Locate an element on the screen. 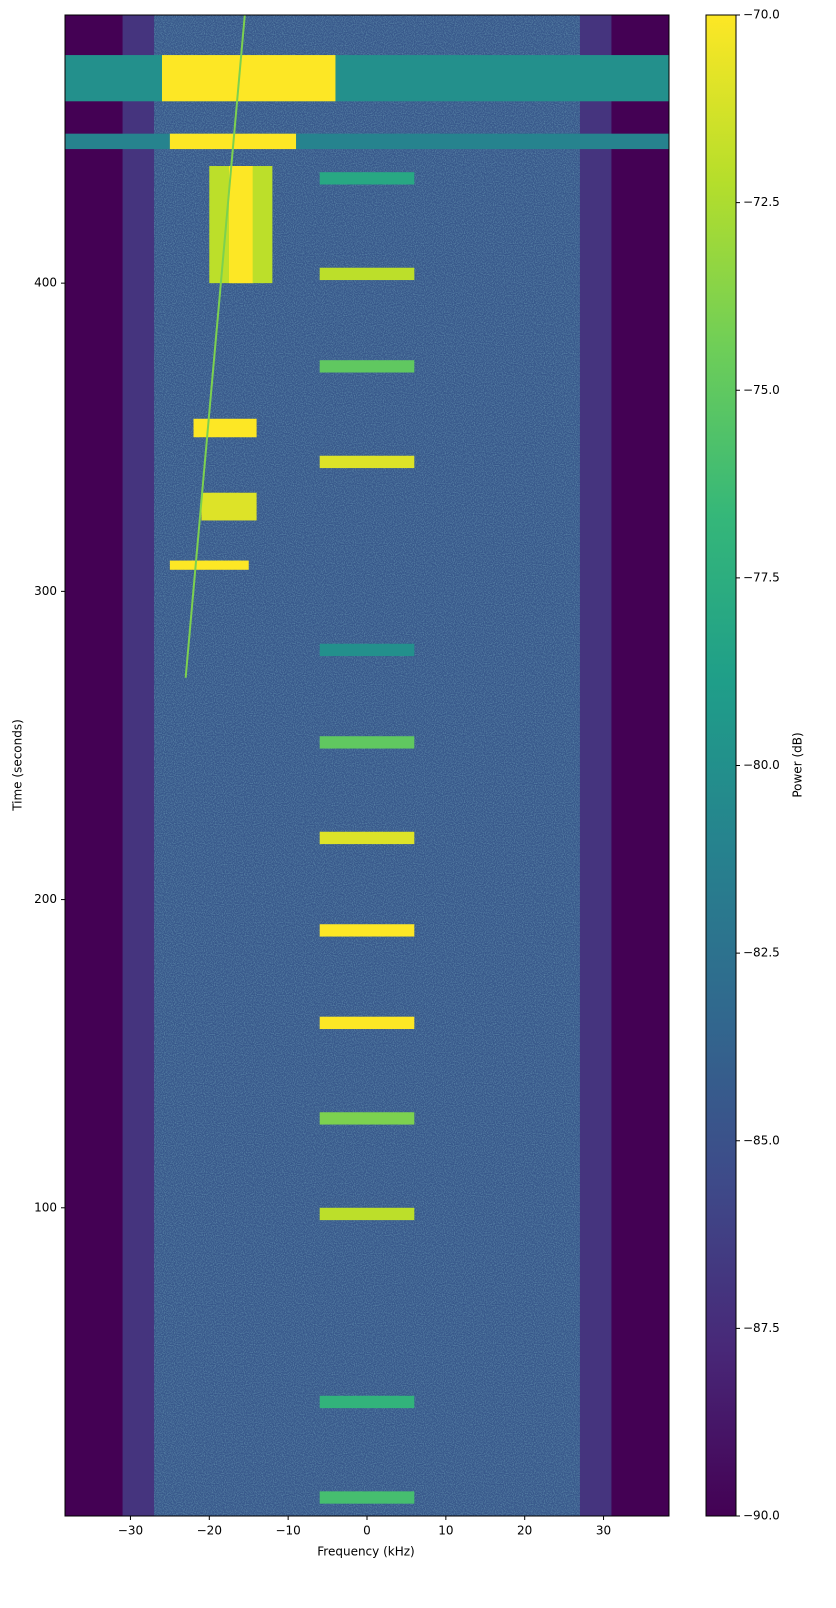  y-tick-label: 100 is located at coordinates (45, 1207).